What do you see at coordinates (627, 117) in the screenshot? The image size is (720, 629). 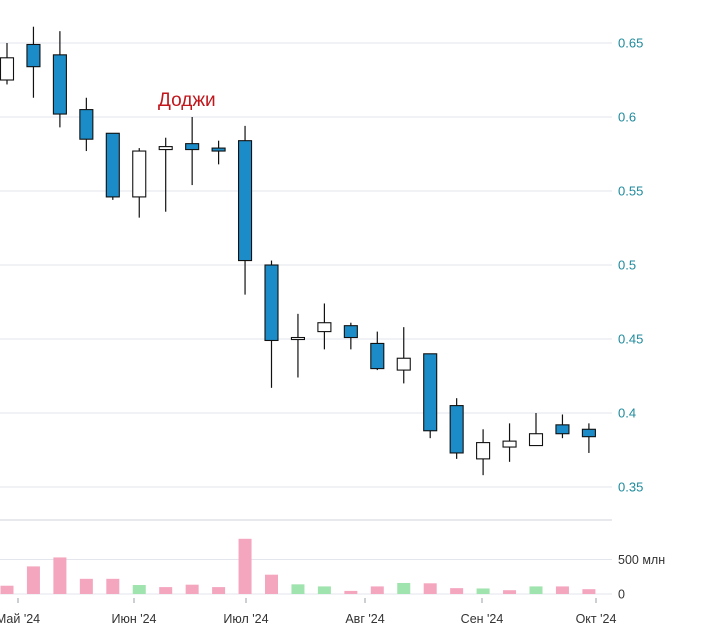 I see `price-tick-label: 0.6` at bounding box center [627, 117].